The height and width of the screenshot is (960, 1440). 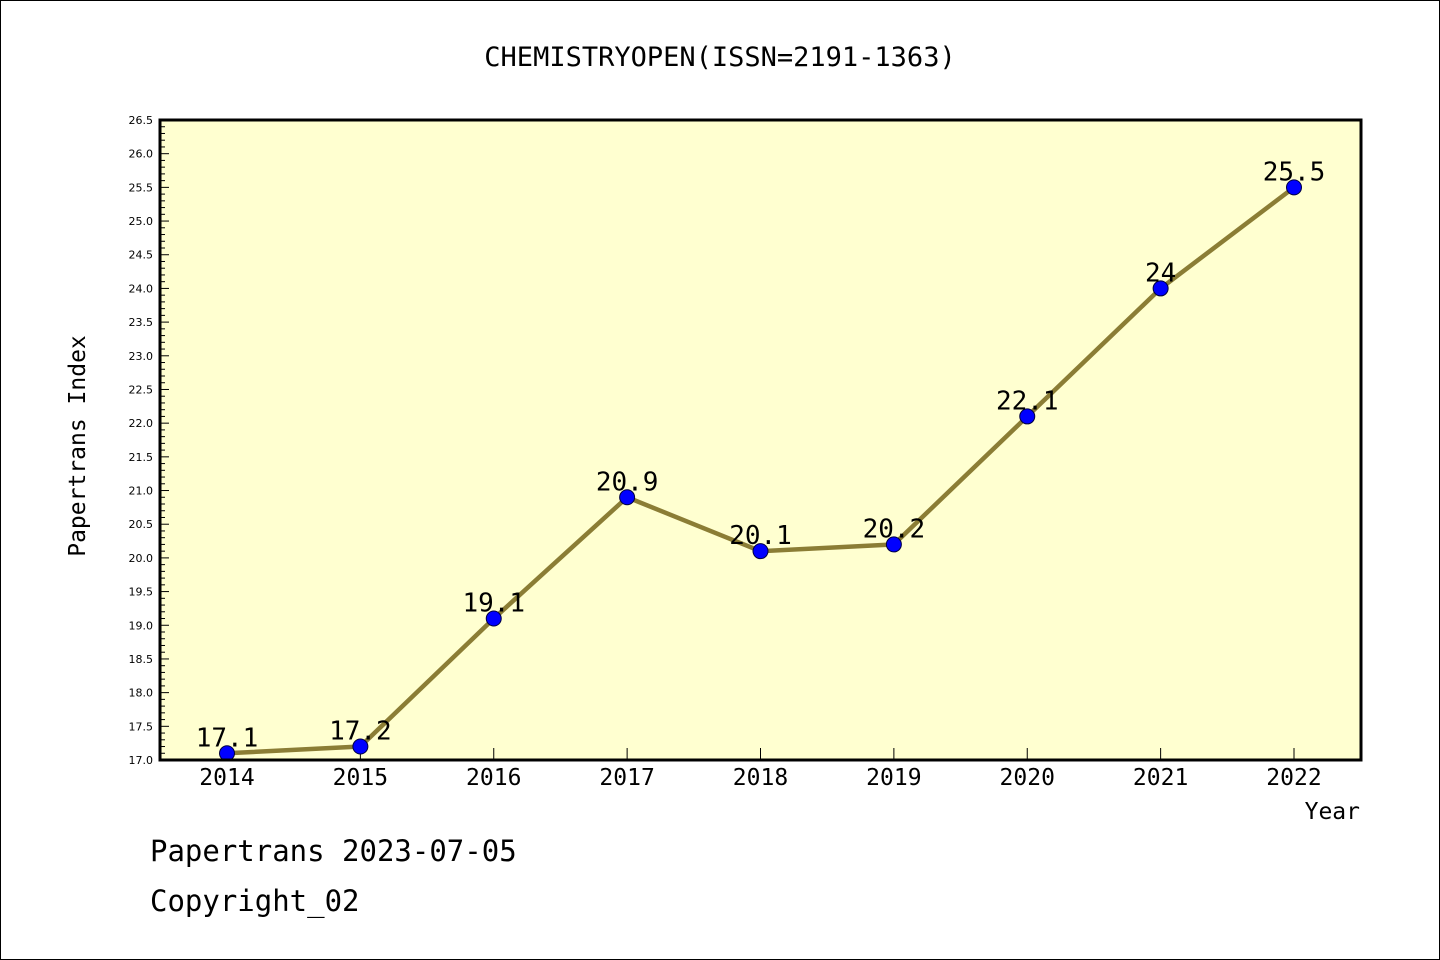 What do you see at coordinates (141, 120) in the screenshot?
I see `y-tick-label: 26.5` at bounding box center [141, 120].